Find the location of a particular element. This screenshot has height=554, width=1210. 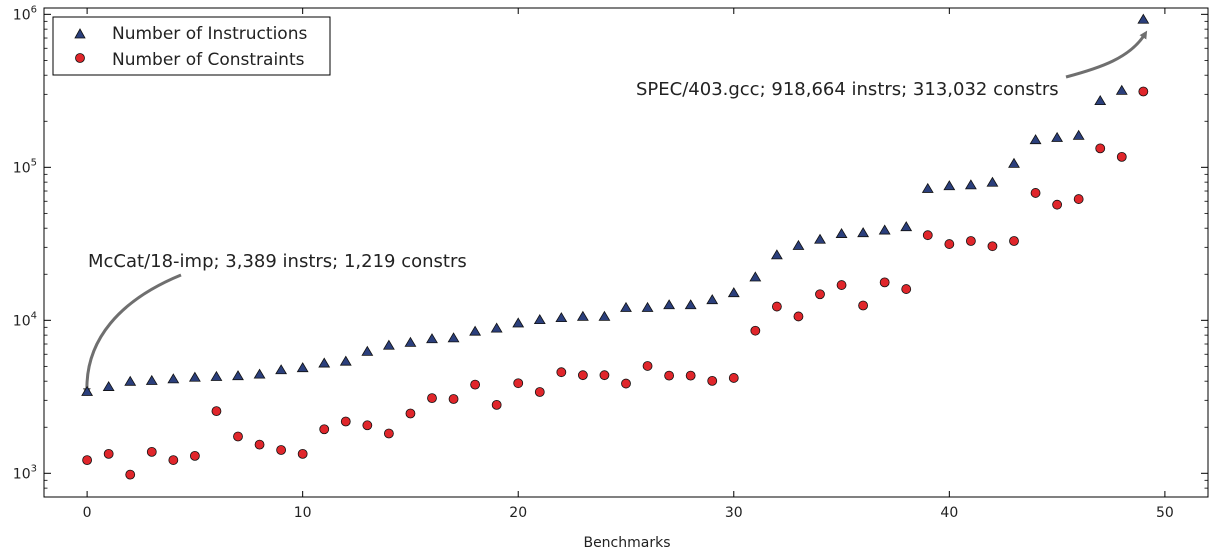

y-tick-label: 10³ is located at coordinates (25, 472).